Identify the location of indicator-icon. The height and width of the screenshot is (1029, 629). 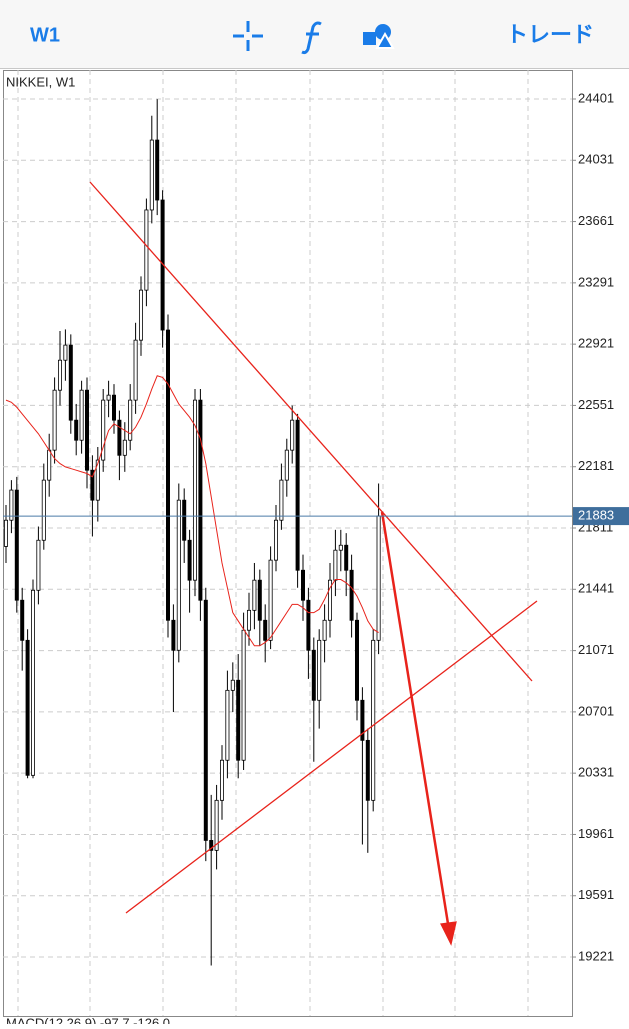
(311, 38).